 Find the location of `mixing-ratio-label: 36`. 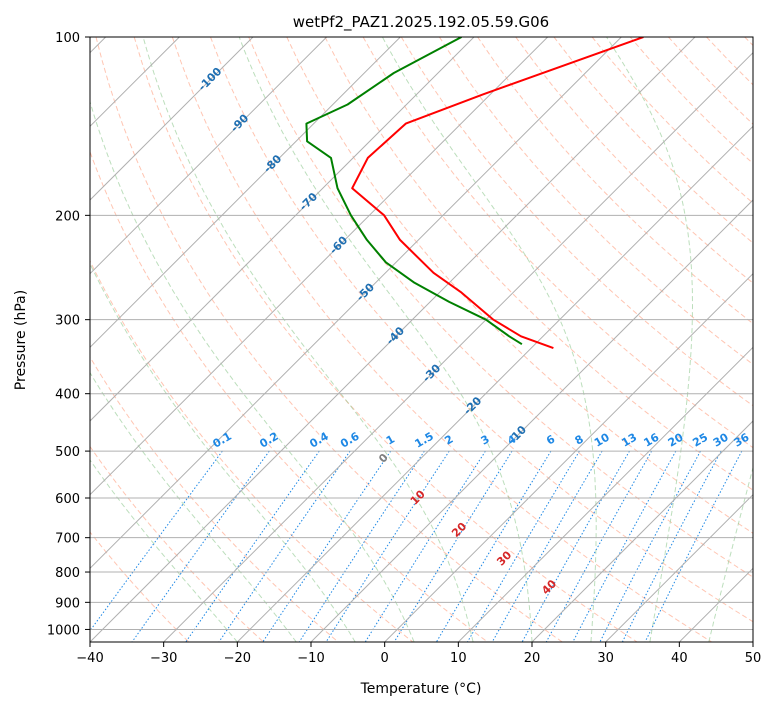

mixing-ratio-label: 36 is located at coordinates (742, 439).